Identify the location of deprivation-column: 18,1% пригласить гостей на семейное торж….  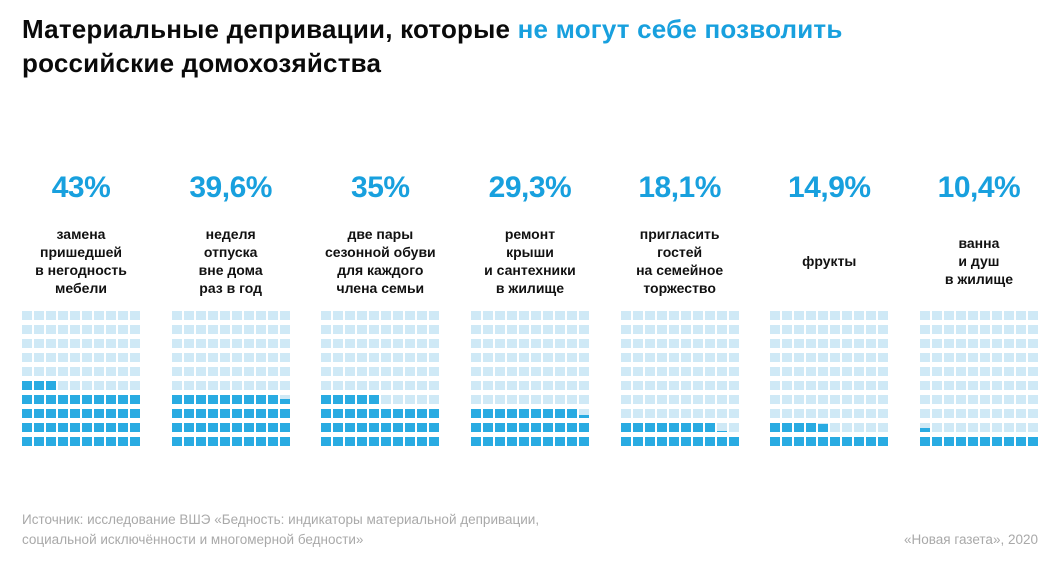
(679, 305).